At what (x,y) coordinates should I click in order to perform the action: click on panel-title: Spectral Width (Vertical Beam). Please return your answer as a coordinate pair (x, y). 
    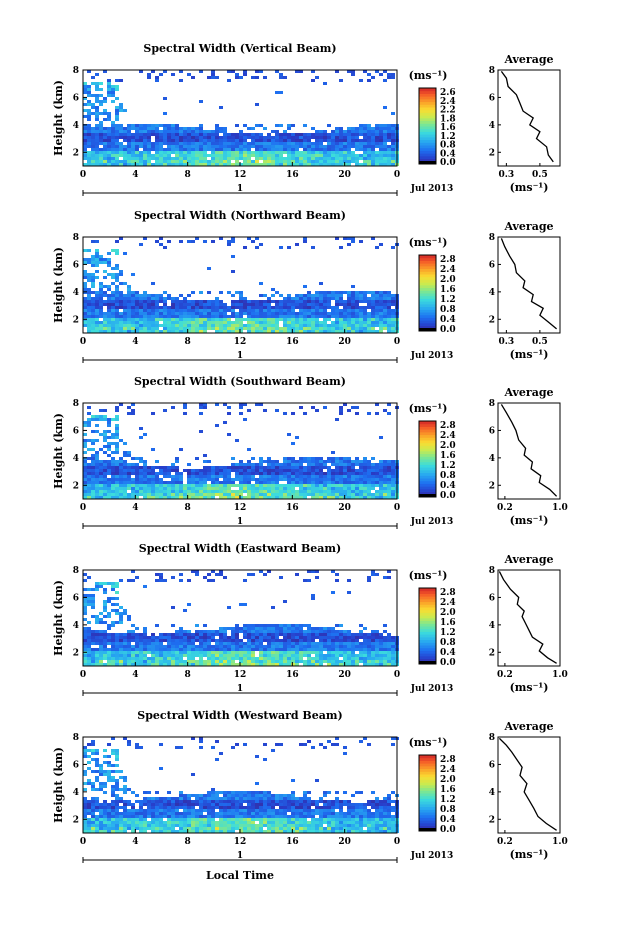
    Looking at the image, I should click on (239, 48).